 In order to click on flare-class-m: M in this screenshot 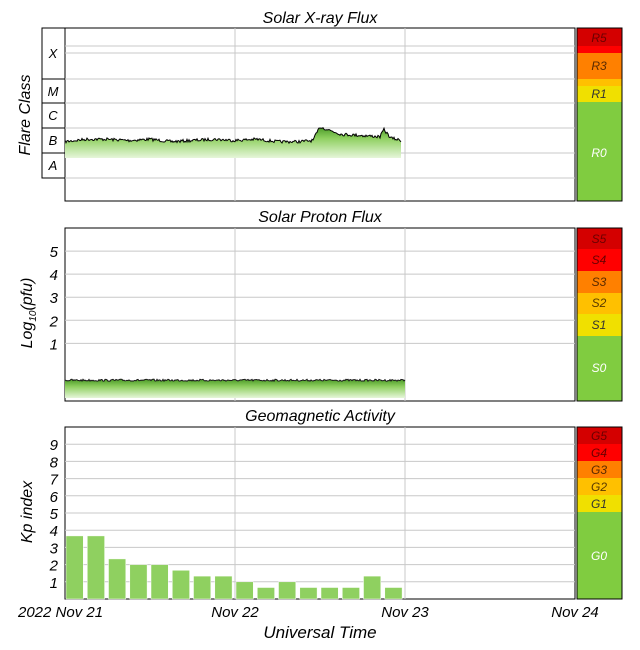, I will do `click(53, 91)`.